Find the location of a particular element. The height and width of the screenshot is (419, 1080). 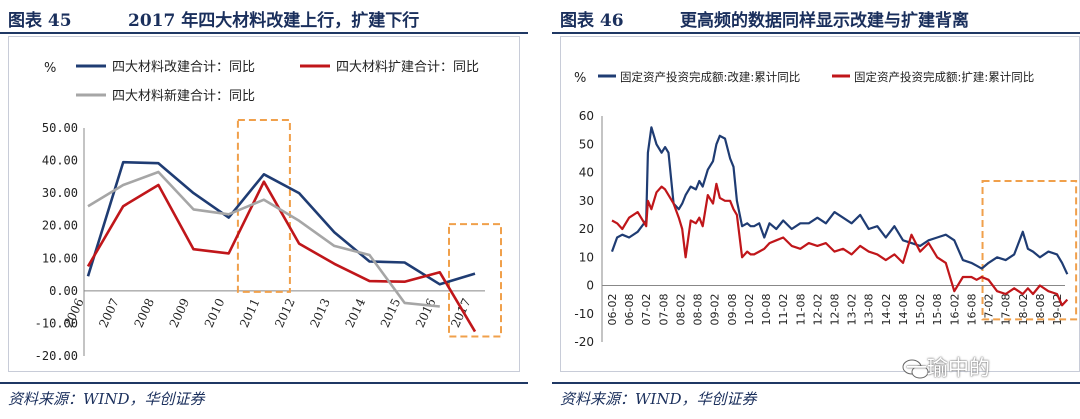

left-x-tick-label: 2006 is located at coordinates (74, 313).